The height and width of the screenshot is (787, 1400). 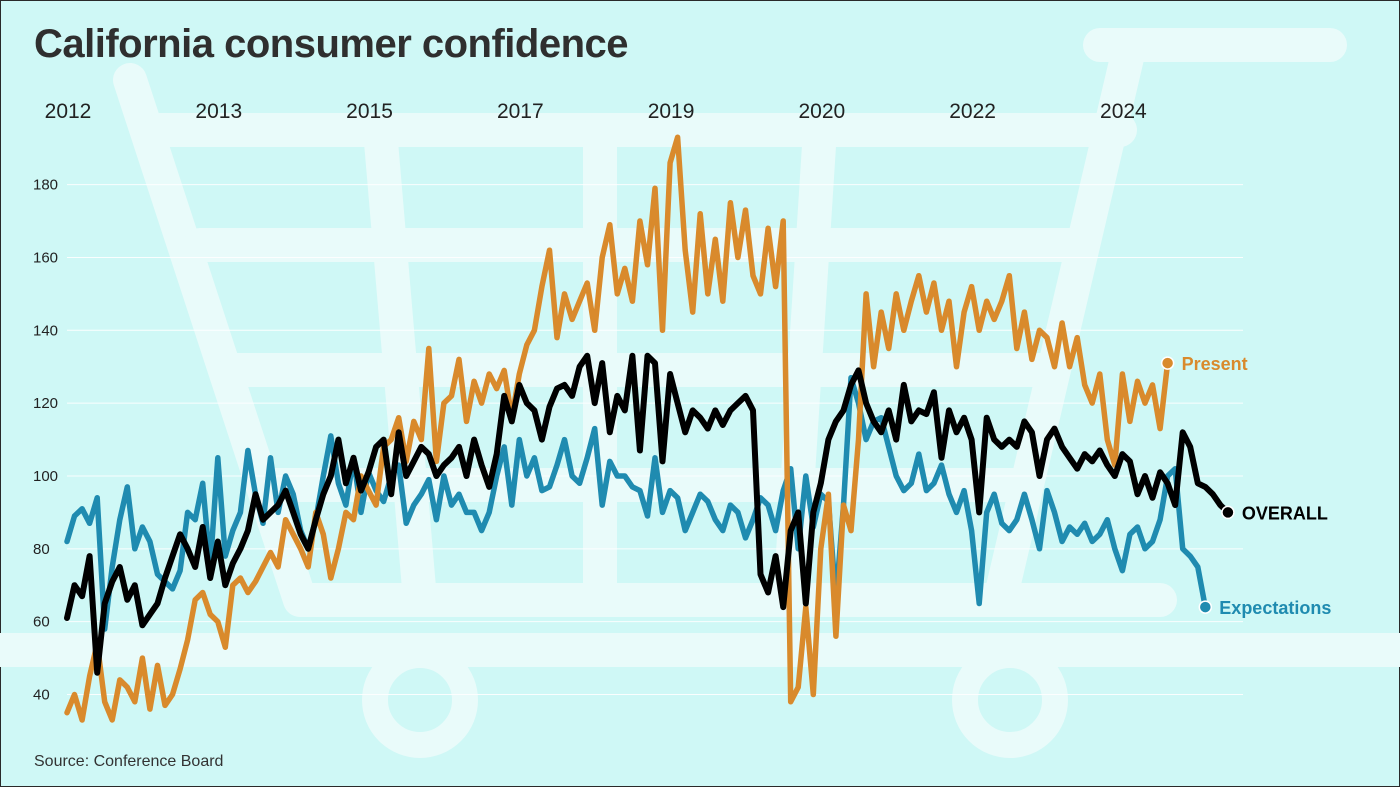 I want to click on y-tick-label: 80, so click(x=41, y=549).